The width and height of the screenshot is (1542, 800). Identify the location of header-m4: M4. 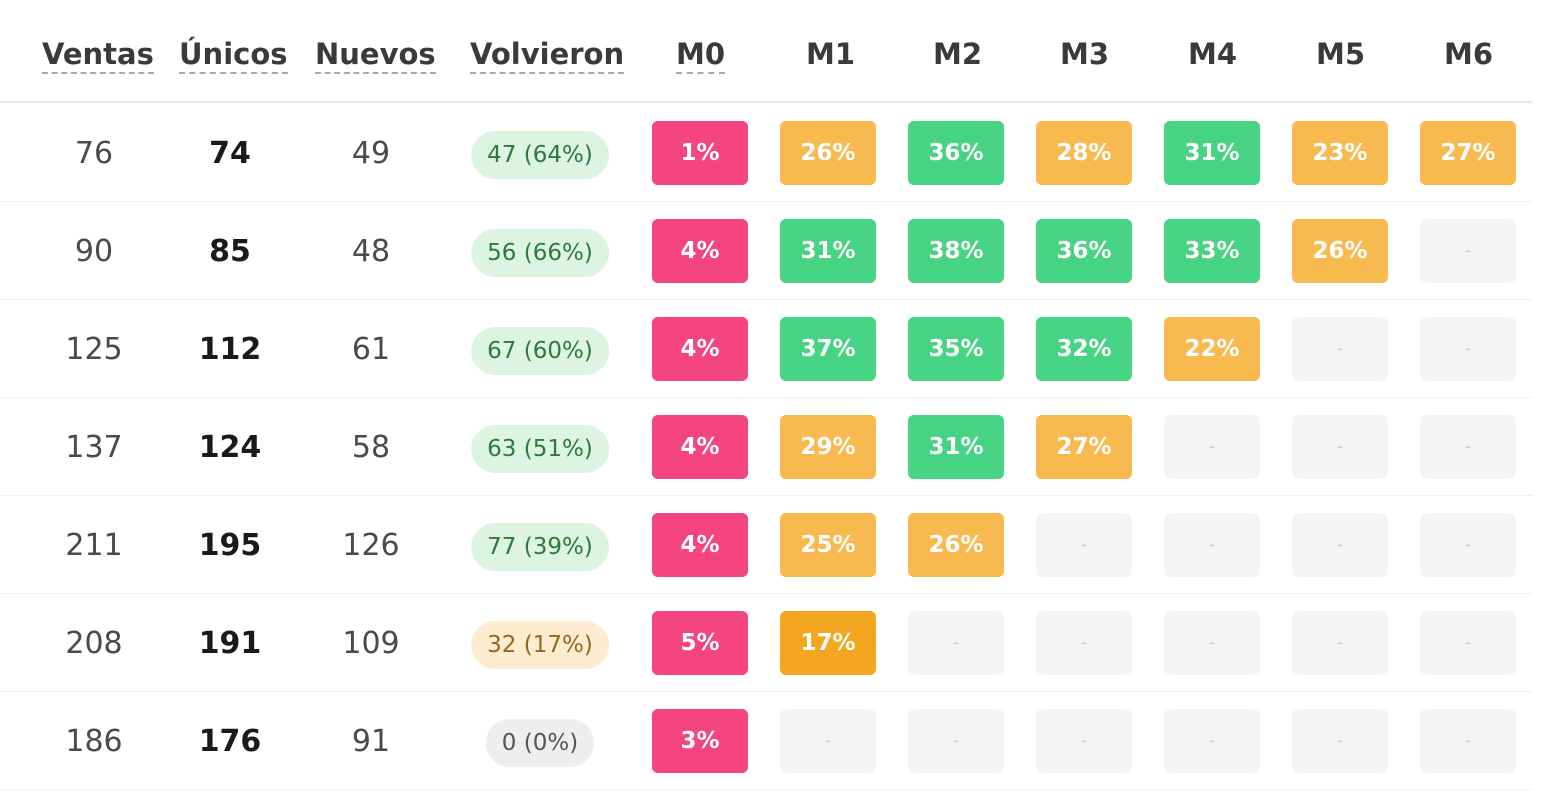
(1213, 54).